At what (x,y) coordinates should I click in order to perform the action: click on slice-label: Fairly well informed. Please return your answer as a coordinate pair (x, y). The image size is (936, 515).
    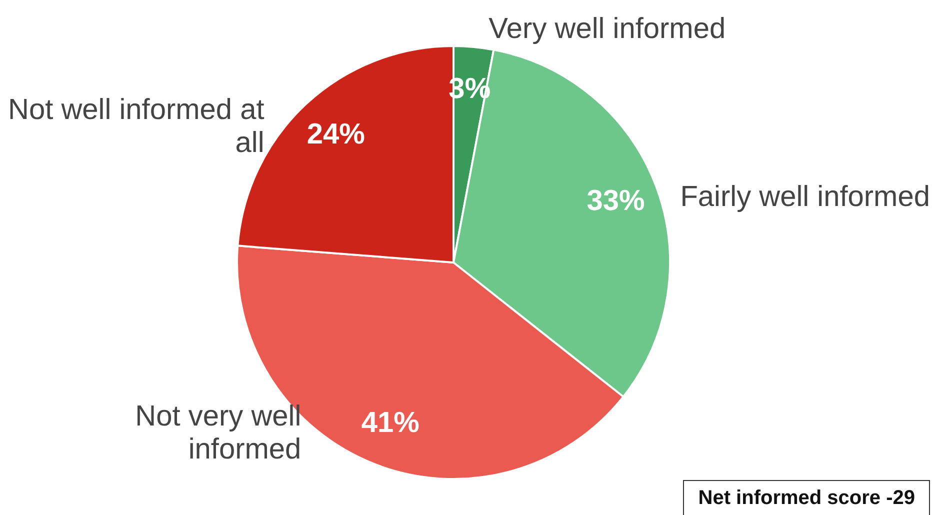
    Looking at the image, I should click on (805, 197).